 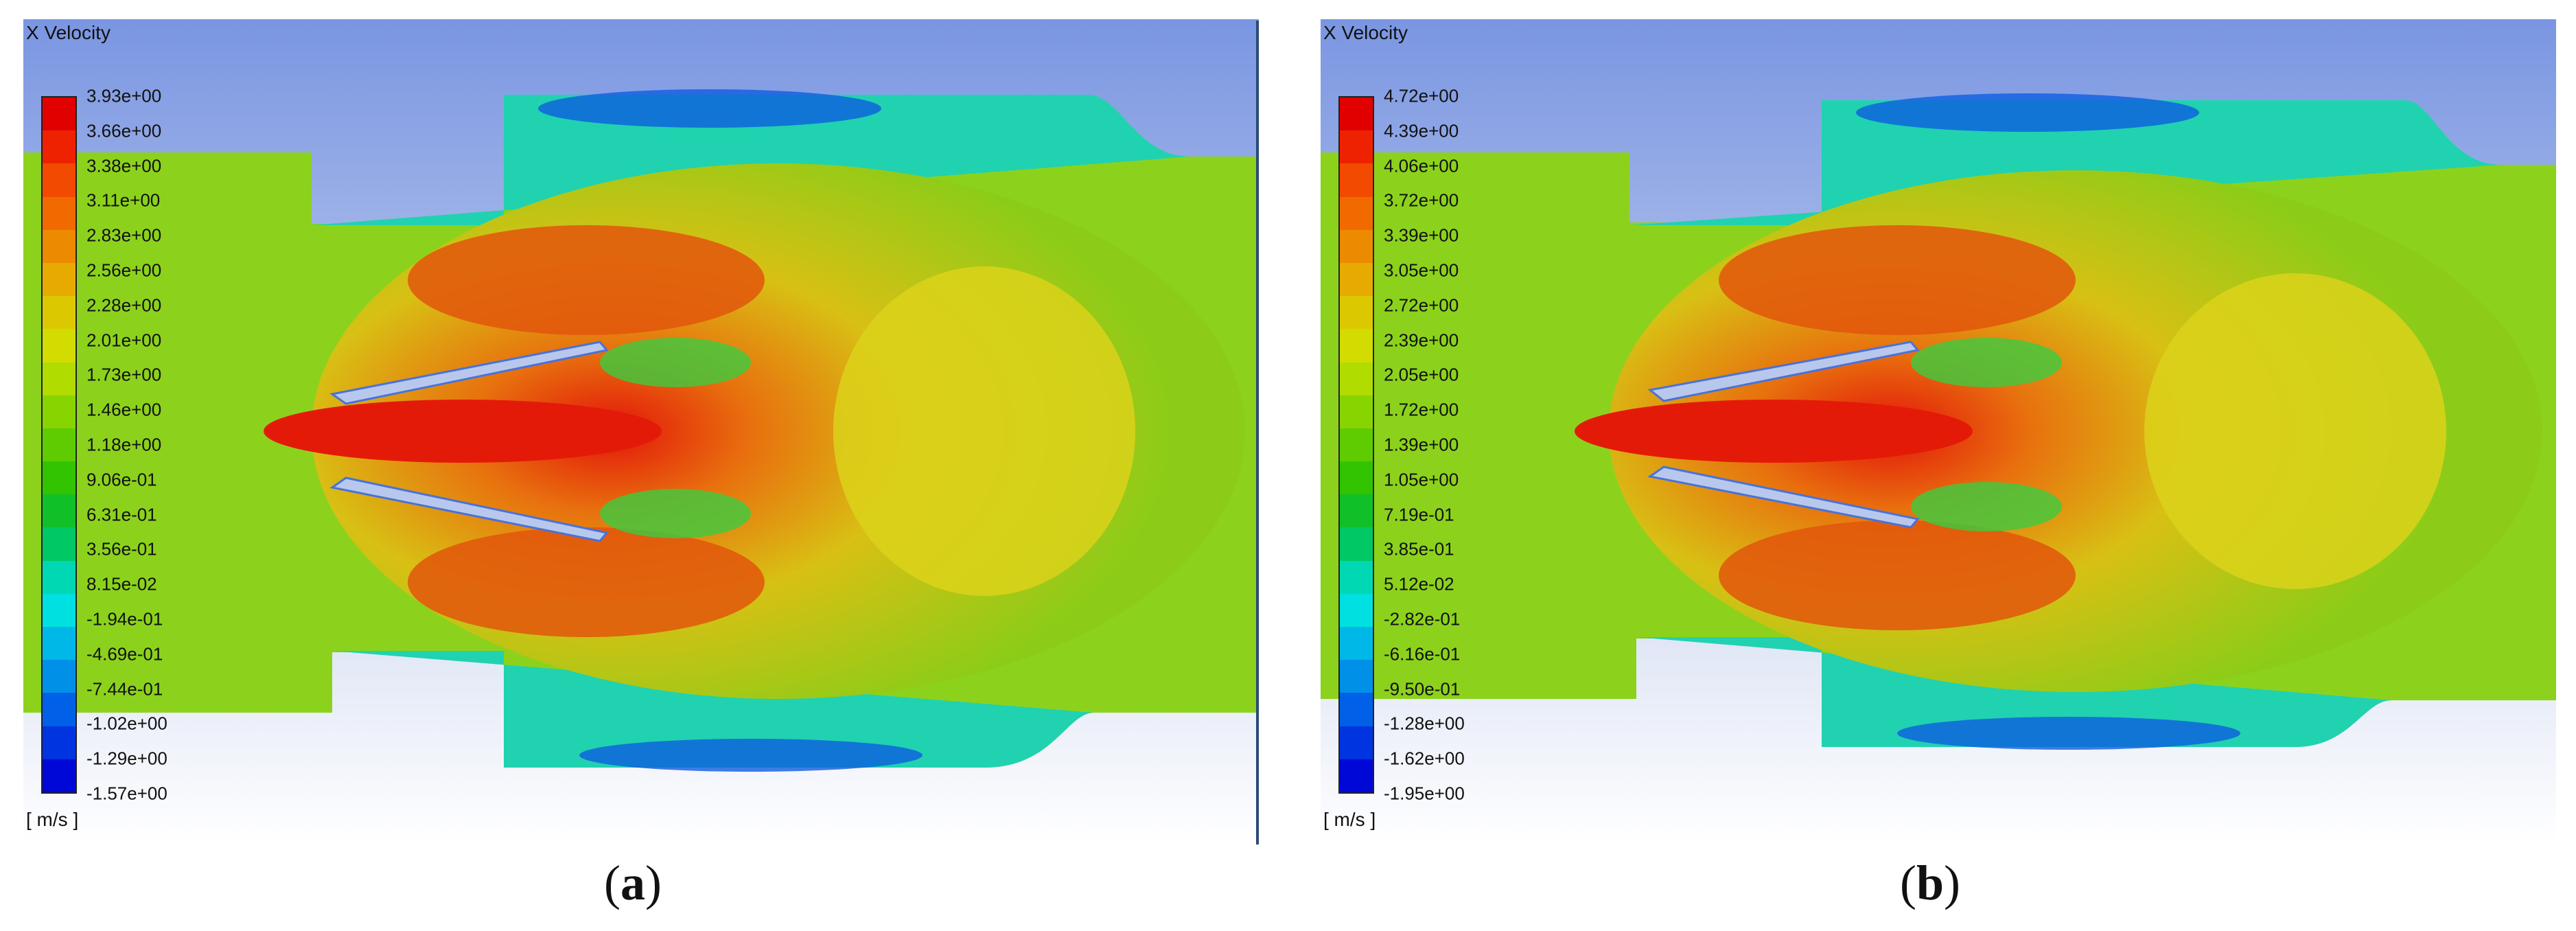 I want to click on colorbar-tick-label: 1.39e+00, so click(x=1421, y=445).